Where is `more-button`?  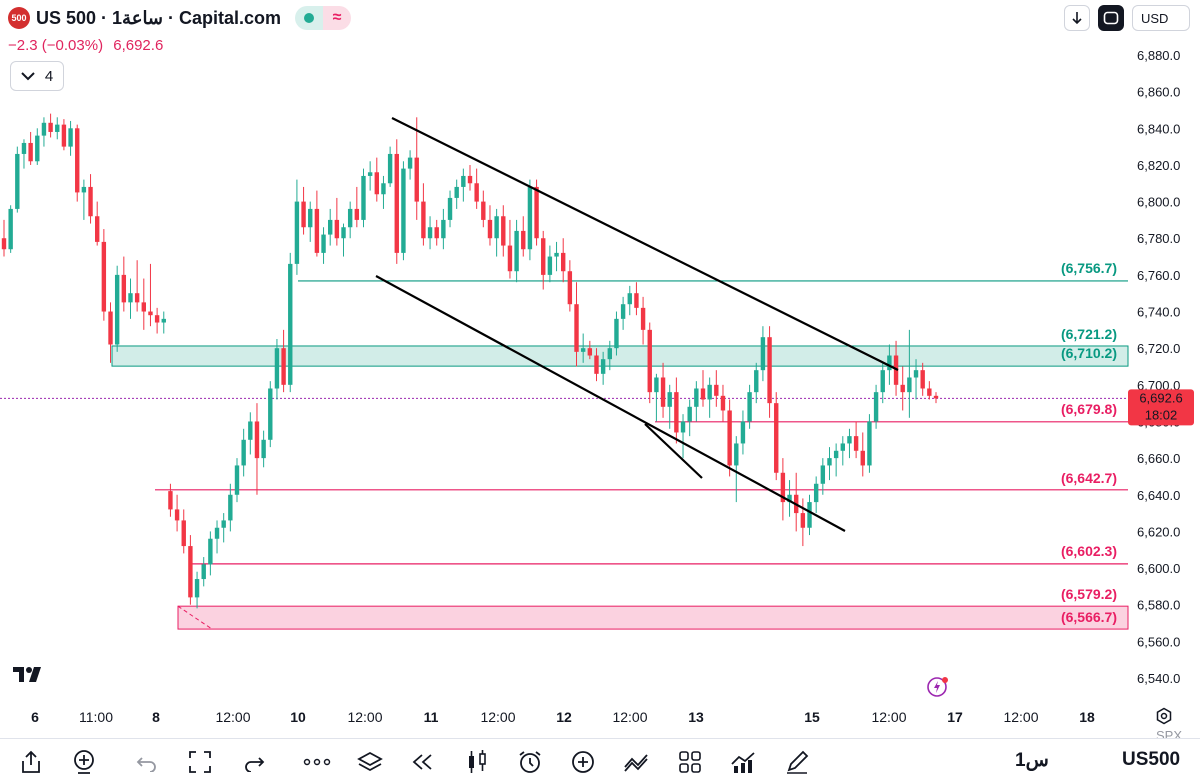
more-button is located at coordinates (317, 762).